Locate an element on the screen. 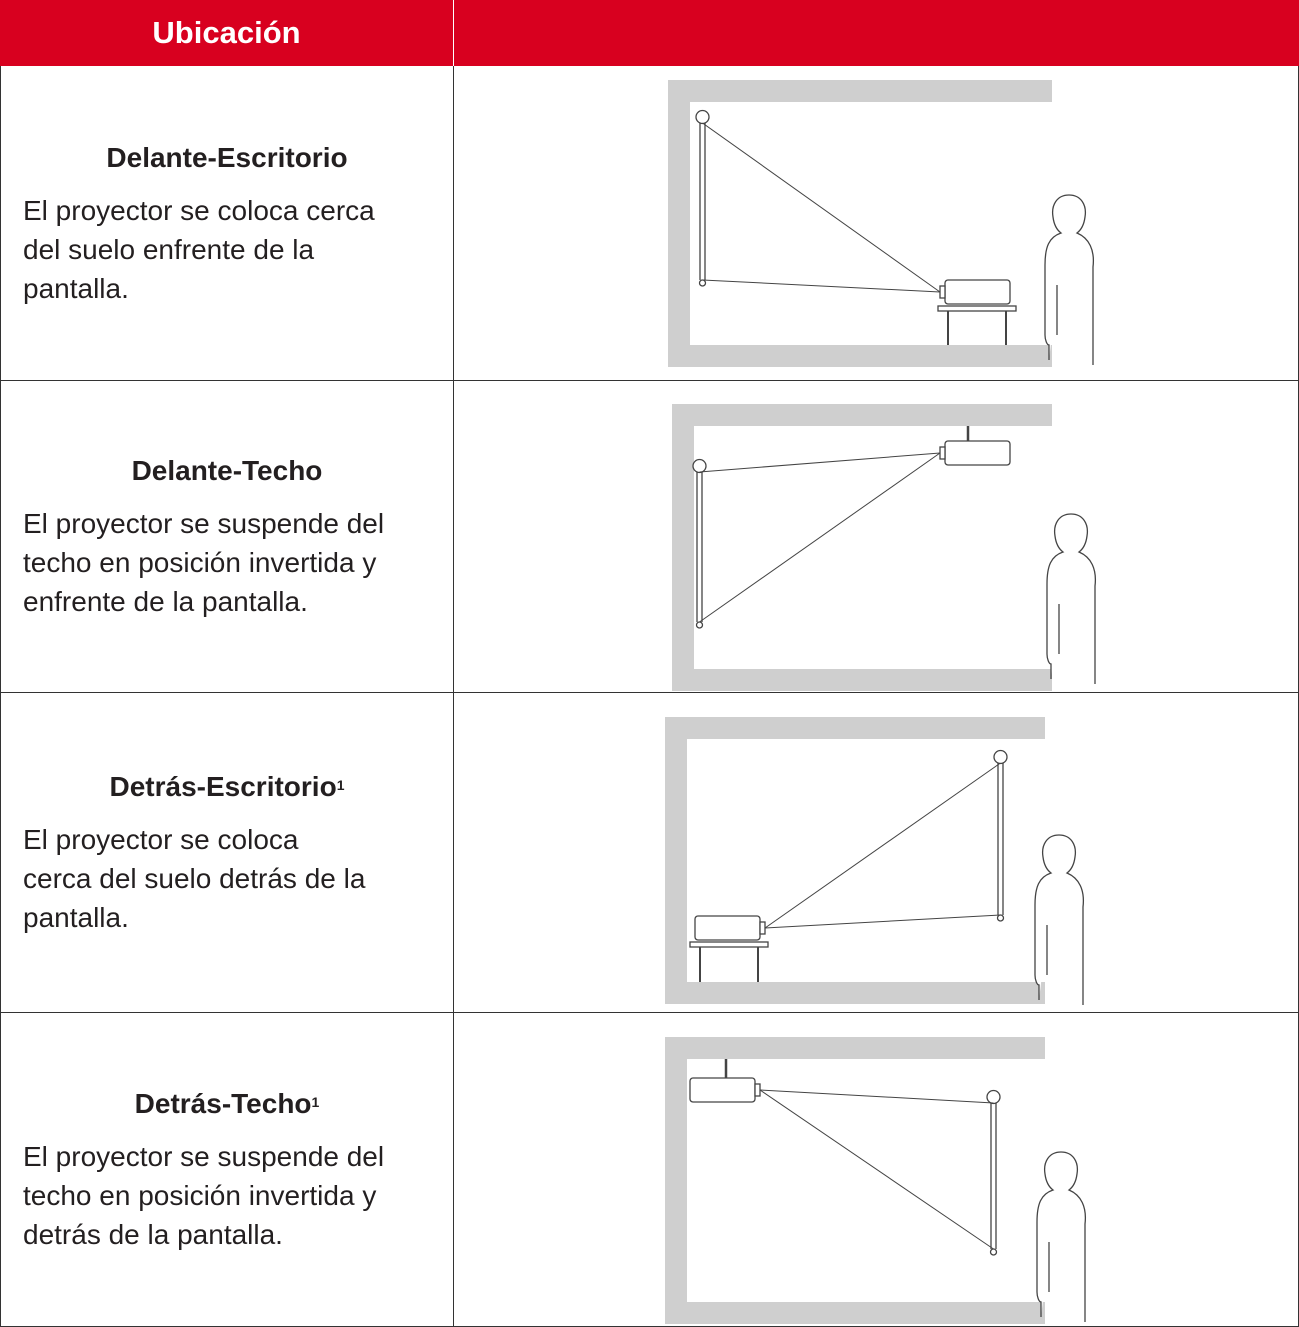  row-title: Detrás-Techo1 is located at coordinates (227, 1104).